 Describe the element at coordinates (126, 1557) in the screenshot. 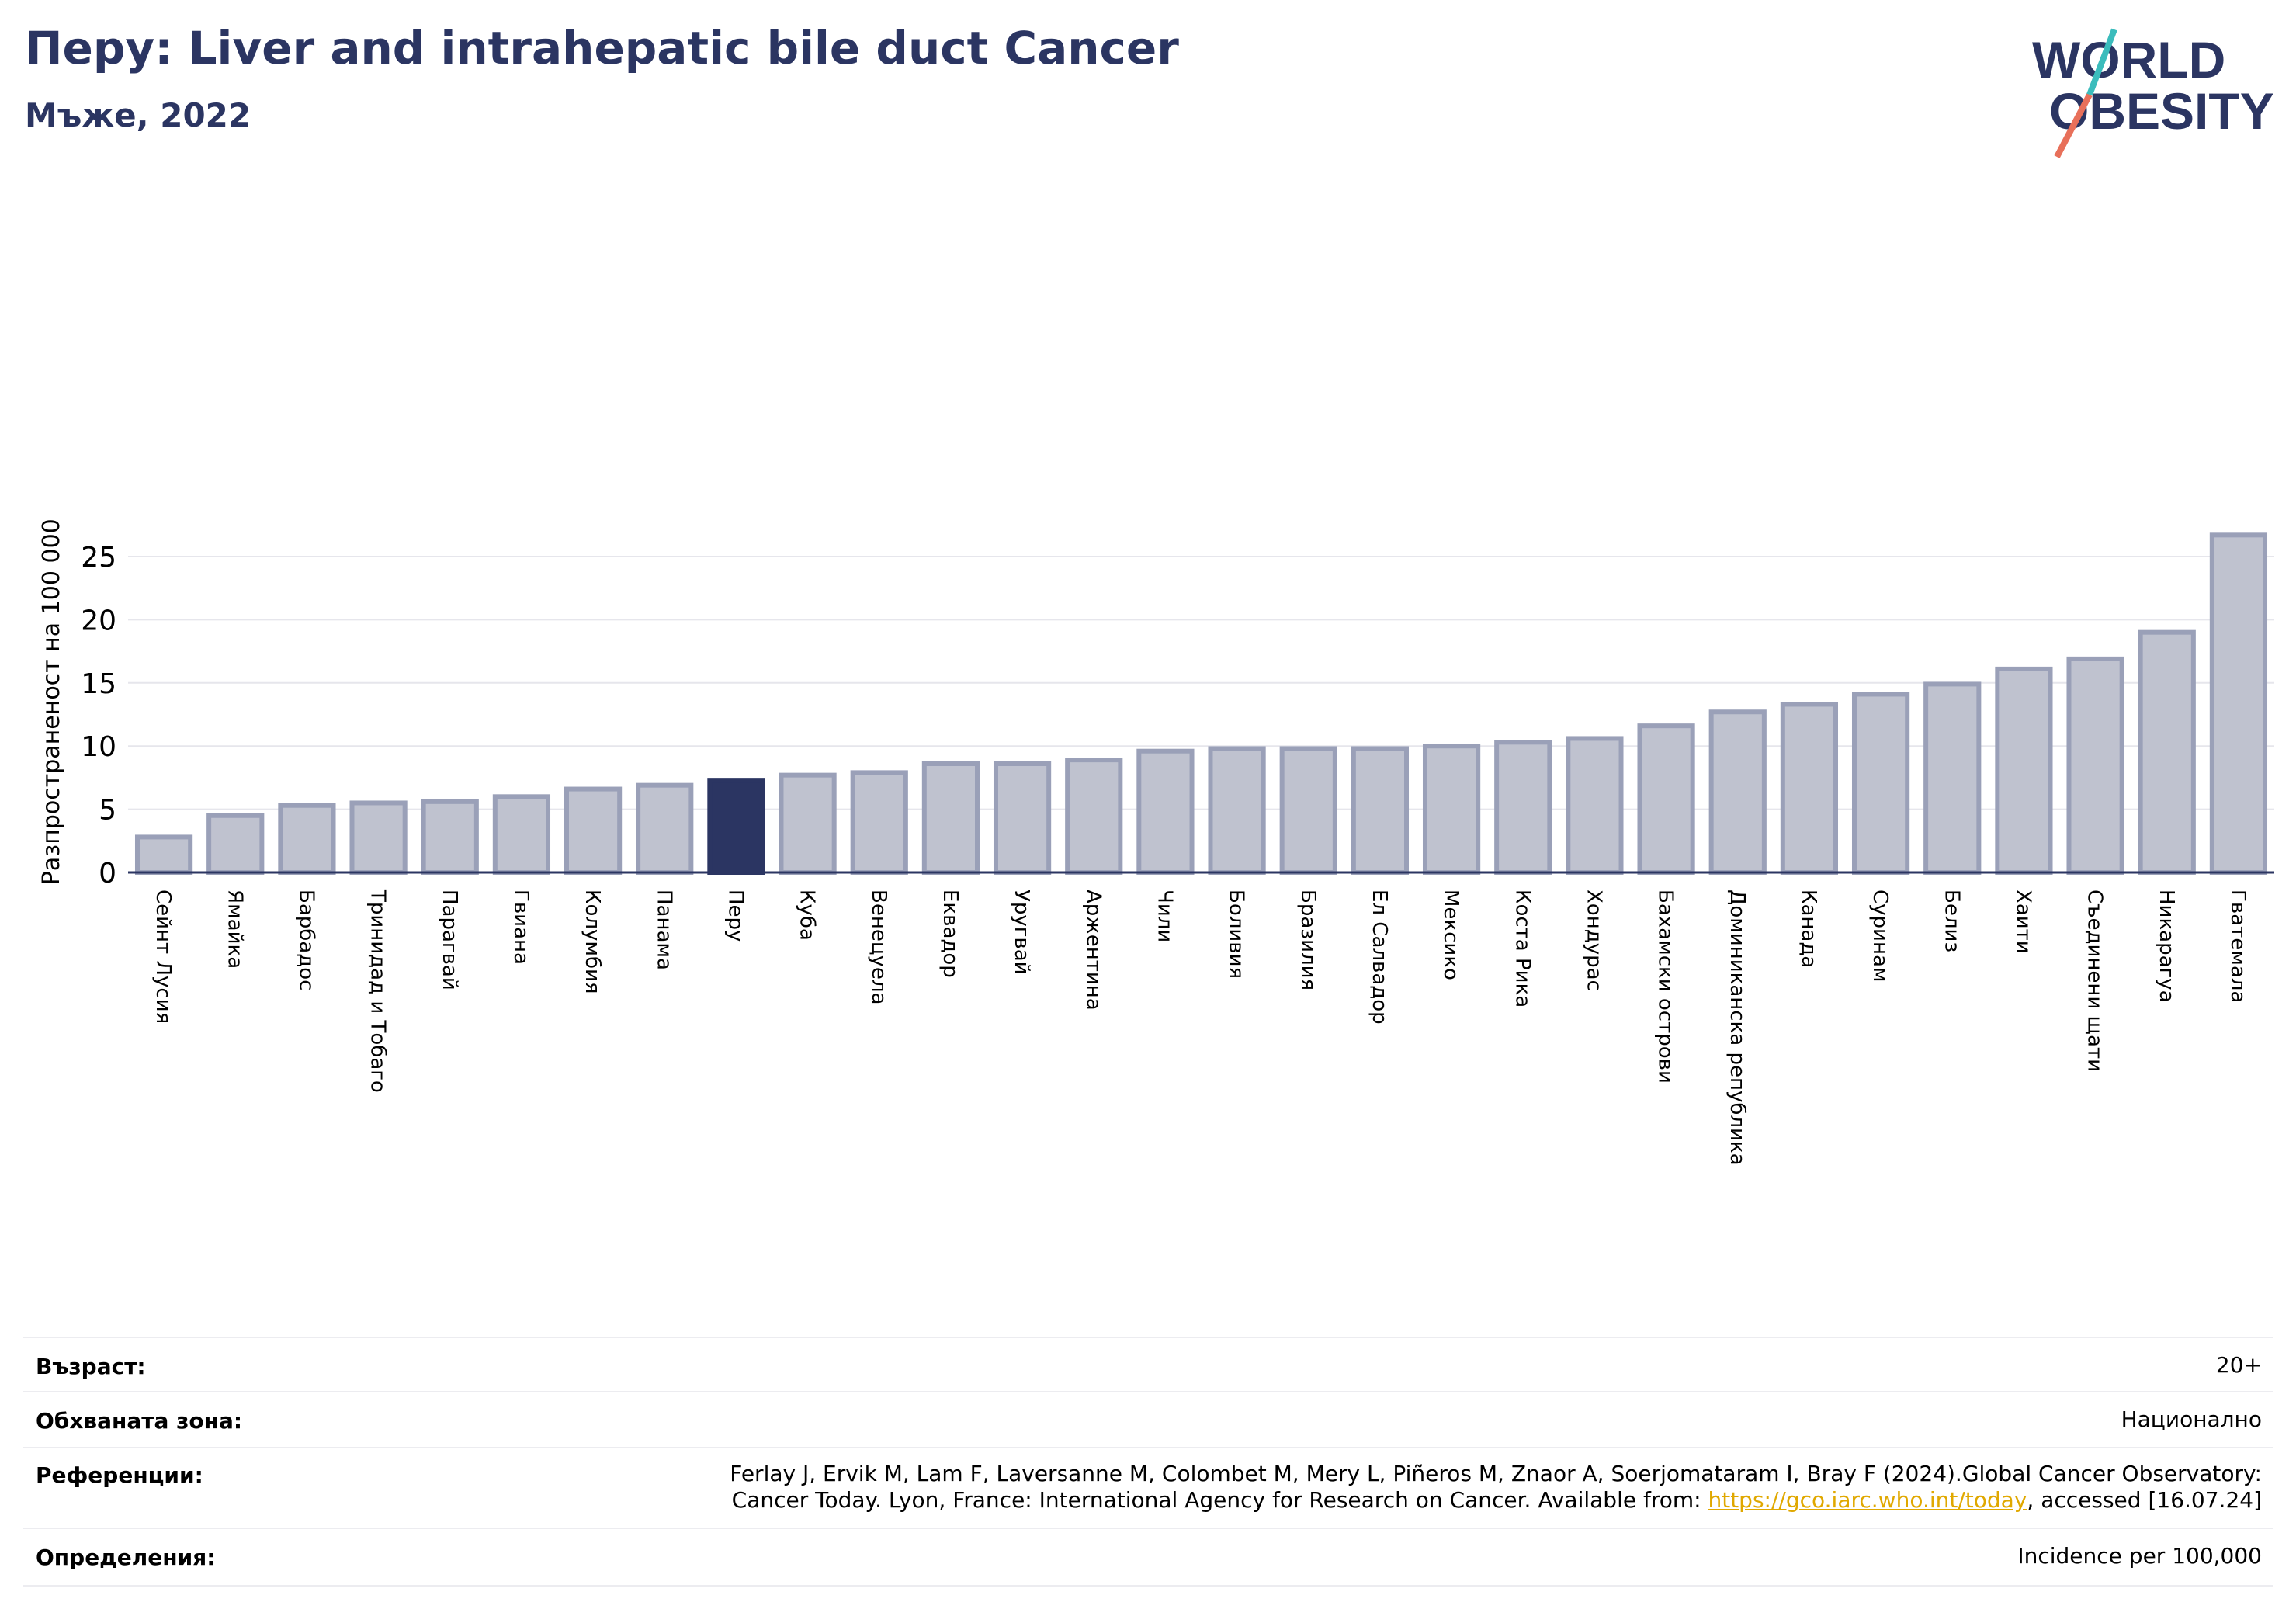

I see `meta-def-label: Определения:` at that location.